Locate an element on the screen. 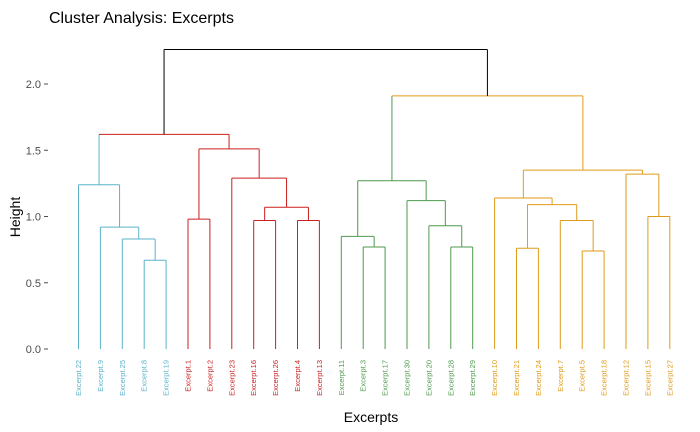 The height and width of the screenshot is (432, 700). leaf-label: Excerpt.26 is located at coordinates (275, 378).